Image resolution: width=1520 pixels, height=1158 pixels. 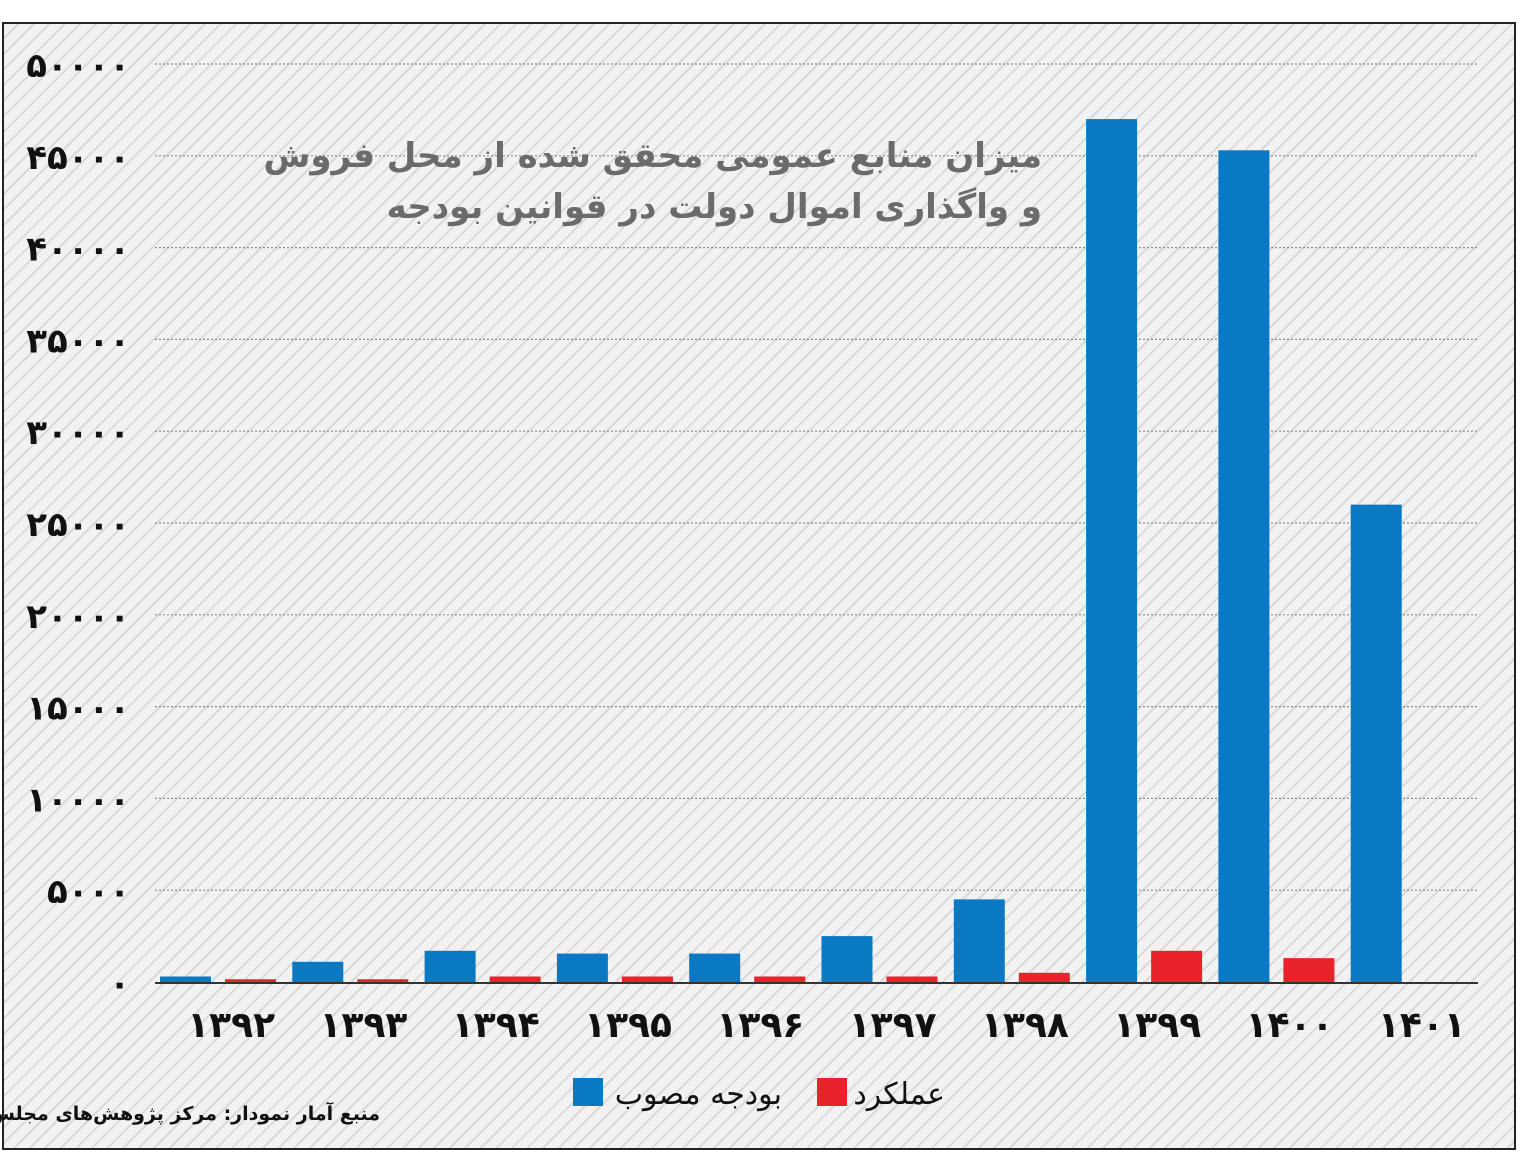 I want to click on legend-swatch-performance, so click(x=832, y=1092).